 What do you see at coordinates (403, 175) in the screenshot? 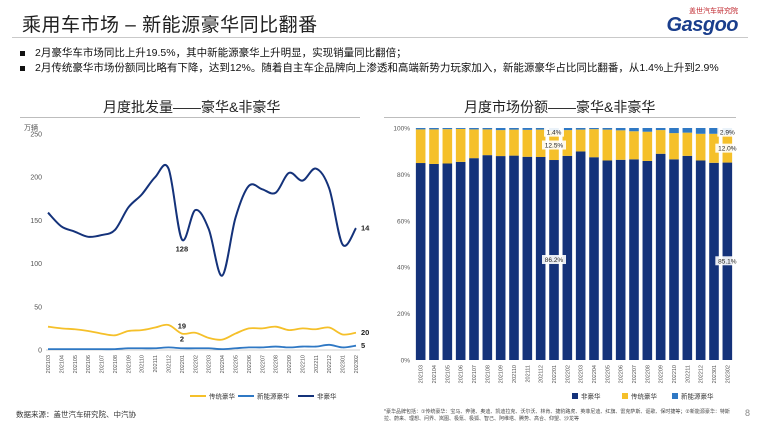
I see `y-tick-label: 80%` at bounding box center [403, 175].